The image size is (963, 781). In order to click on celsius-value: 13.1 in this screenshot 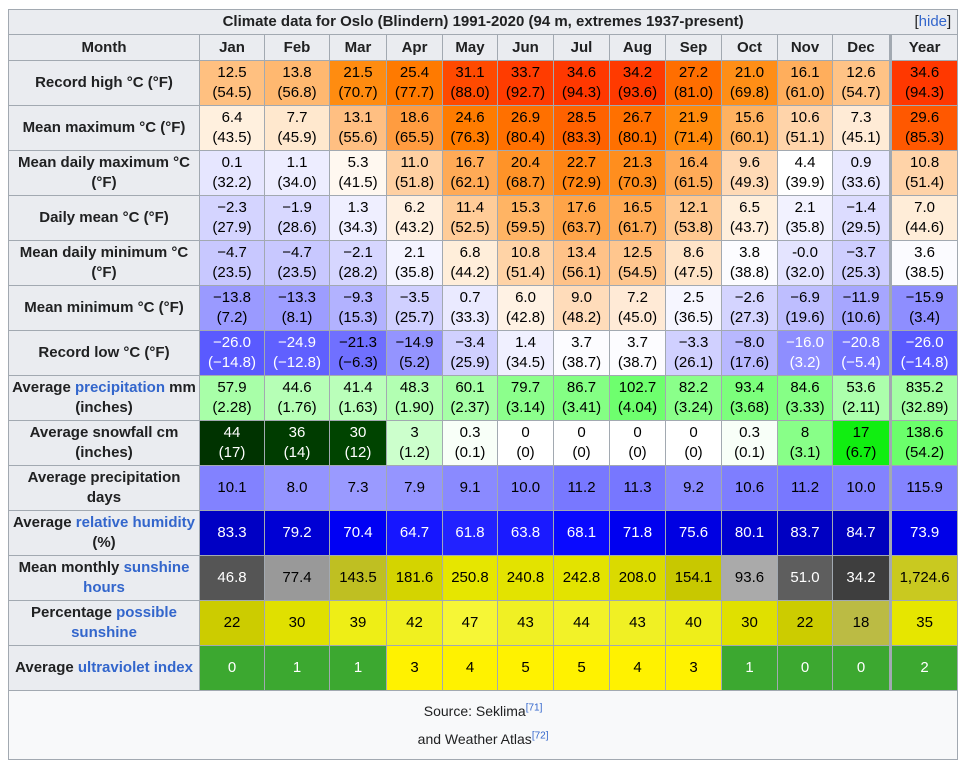, I will do `click(358, 117)`.